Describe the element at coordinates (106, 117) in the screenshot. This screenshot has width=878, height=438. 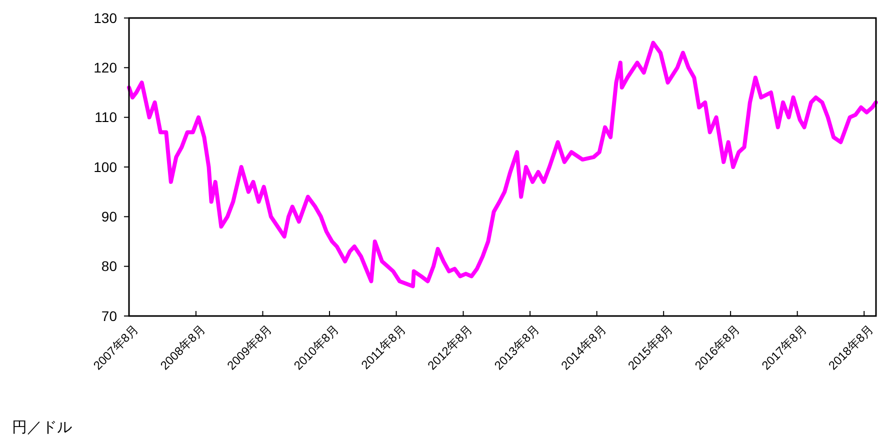
I see `y-tick-label: 110` at that location.